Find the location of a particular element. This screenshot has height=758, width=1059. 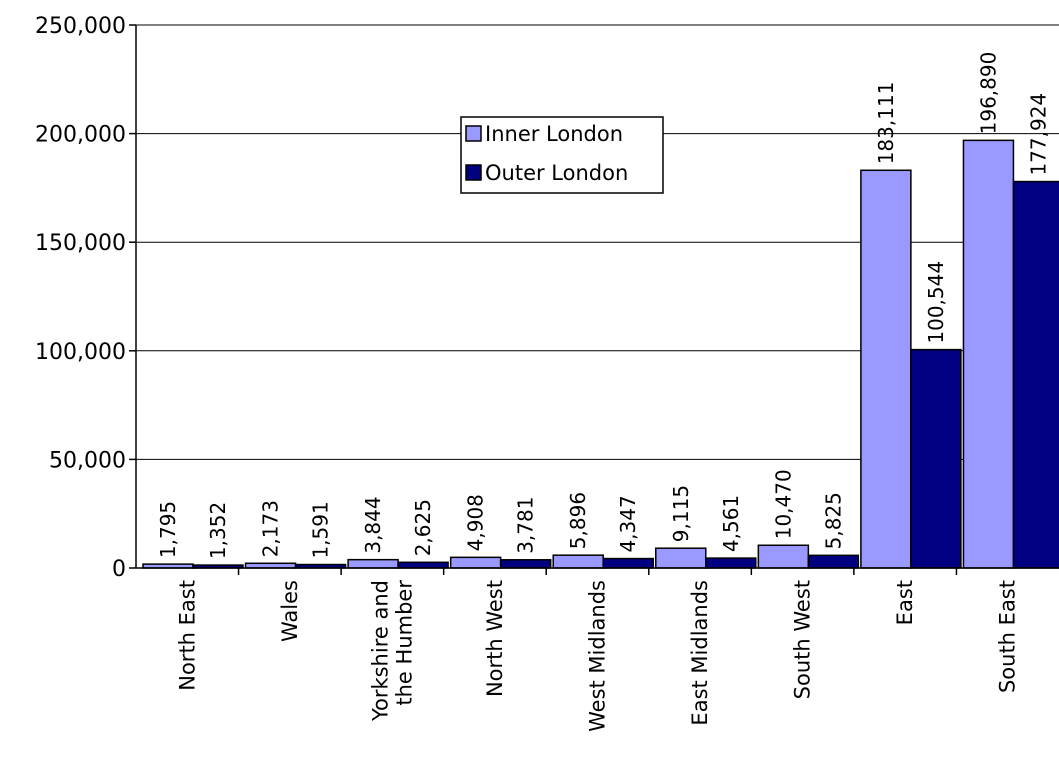

data-label: 183,111 is located at coordinates (886, 123).